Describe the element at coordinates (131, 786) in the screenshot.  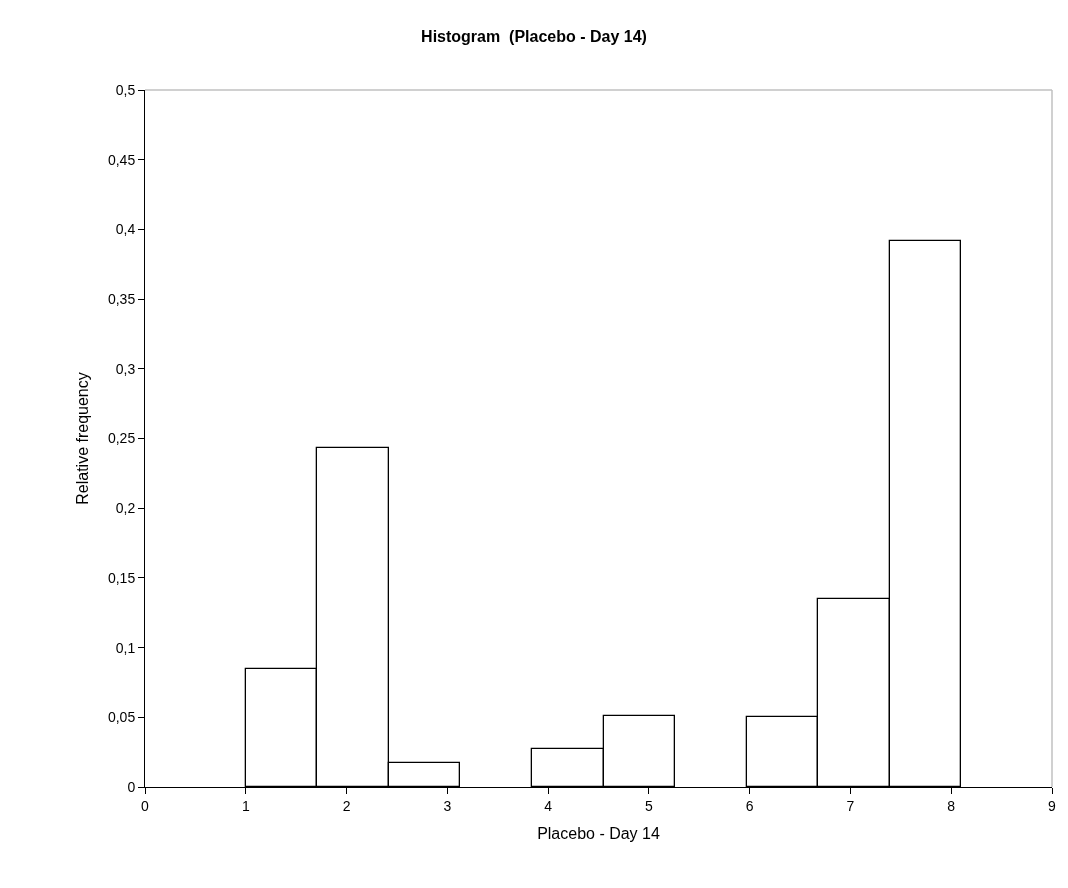
I see `y-tick-label: 0` at that location.